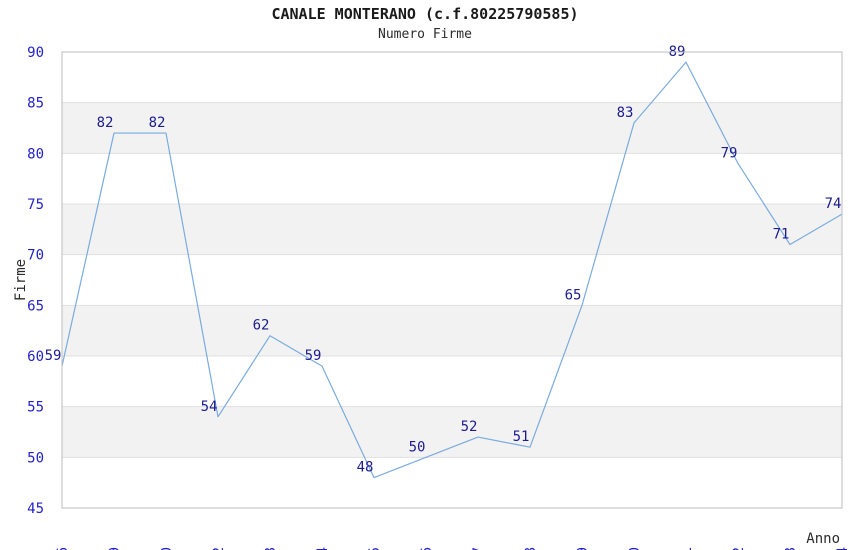 This screenshot has width=850, height=550. Describe the element at coordinates (791, 548) in the screenshot. I see `x-tick-label: 2023` at that location.